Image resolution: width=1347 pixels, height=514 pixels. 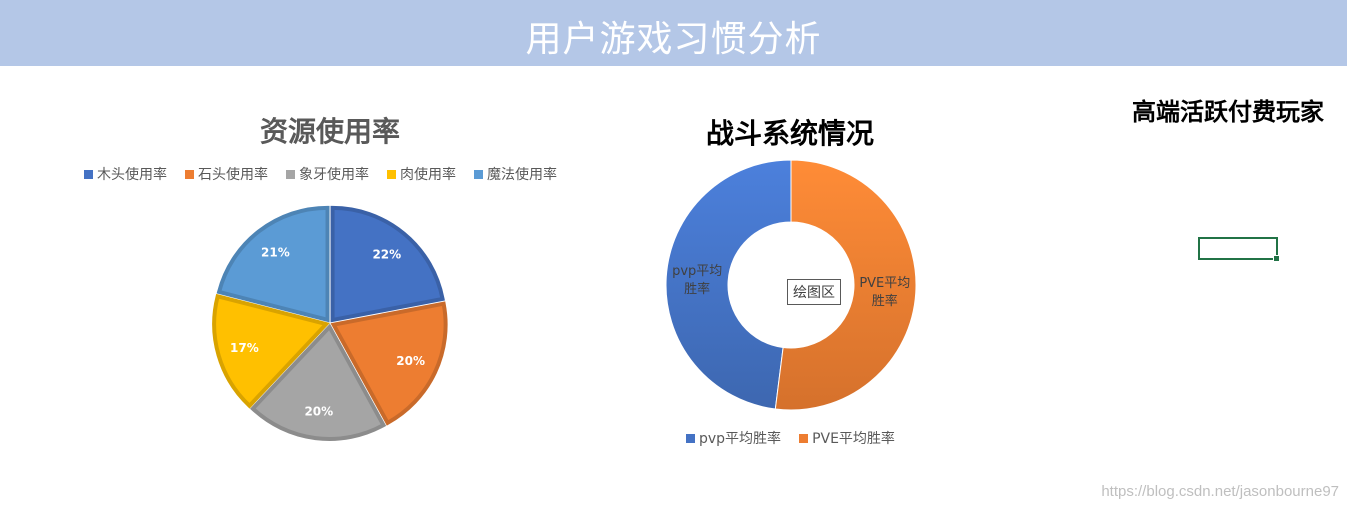 What do you see at coordinates (132, 175) in the screenshot?
I see `pie-legend-label: 木头使用率` at bounding box center [132, 175].